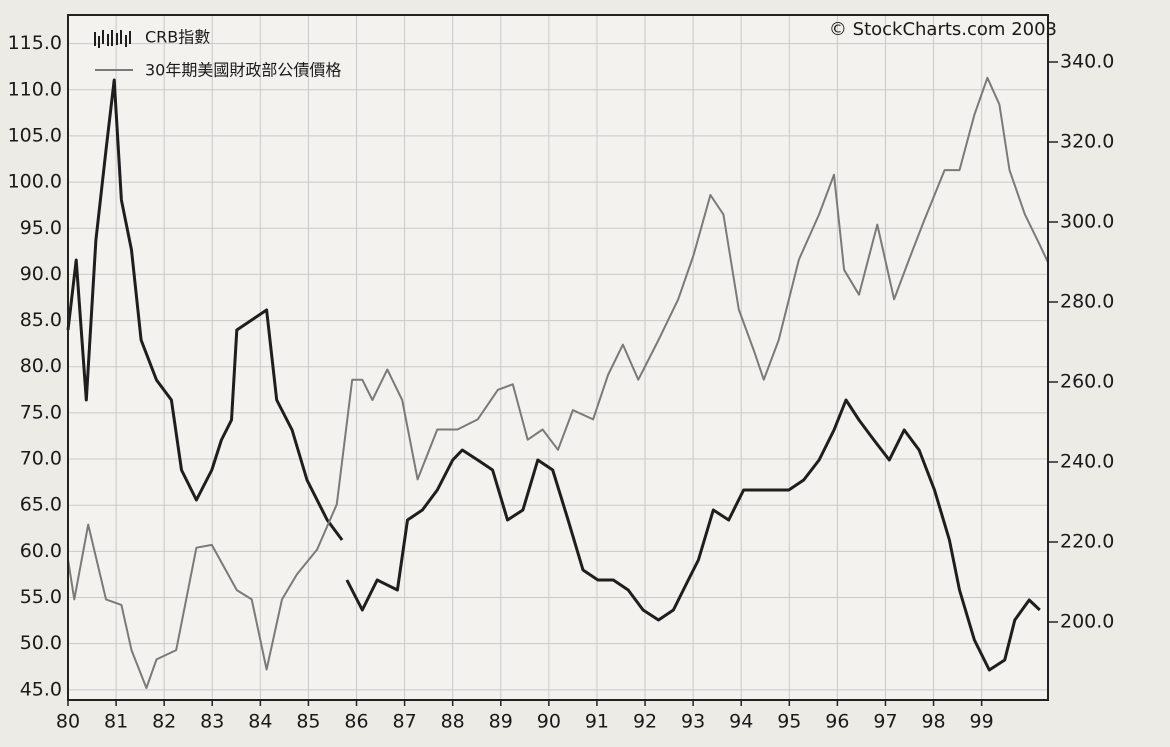  I want to click on y-tick-label: 45.0, so click(41, 689).